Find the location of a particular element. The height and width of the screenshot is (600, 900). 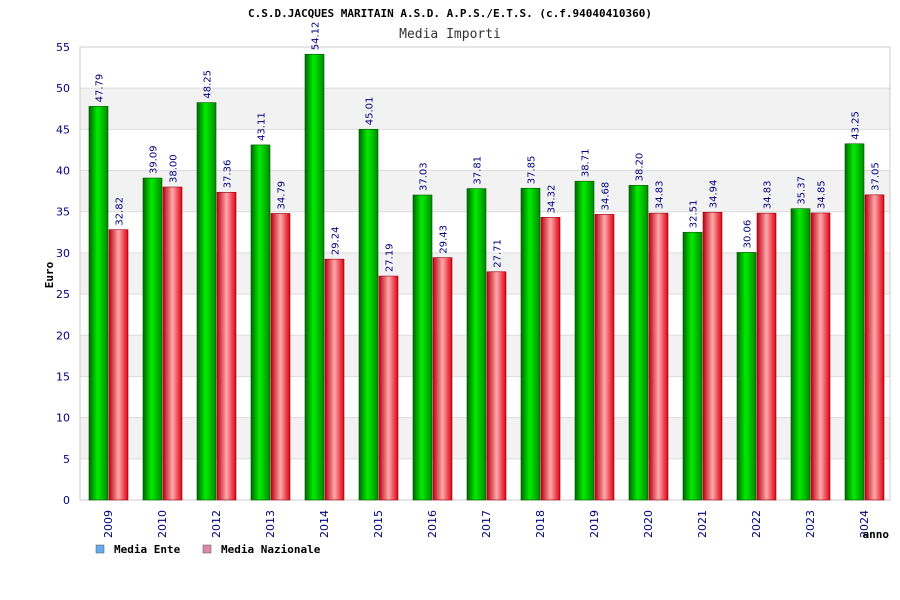

value-label-media-ente-2021: 32.51 is located at coordinates (694, 214).